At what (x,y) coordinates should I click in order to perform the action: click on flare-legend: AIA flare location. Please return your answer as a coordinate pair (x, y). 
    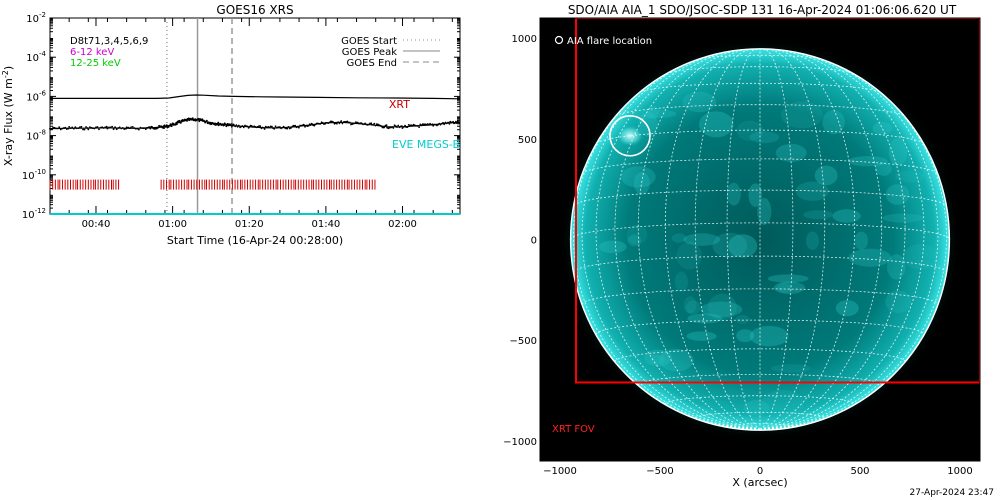
    Looking at the image, I should click on (603, 41).